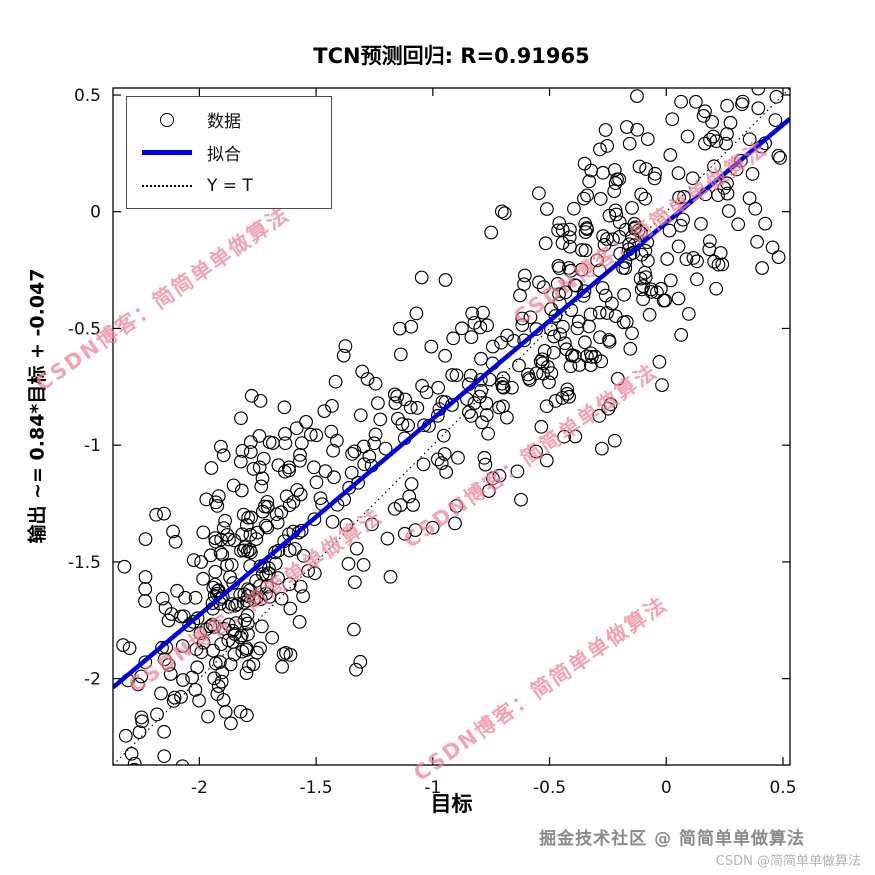 This screenshot has width=875, height=875. I want to click on credit-csdn: CSDN @简简单单做算法, so click(788, 861).